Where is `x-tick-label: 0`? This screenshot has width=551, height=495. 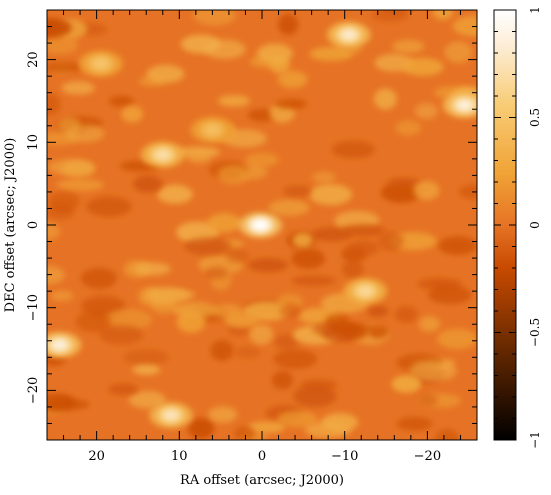
x-tick-label: 0 is located at coordinates (262, 456).